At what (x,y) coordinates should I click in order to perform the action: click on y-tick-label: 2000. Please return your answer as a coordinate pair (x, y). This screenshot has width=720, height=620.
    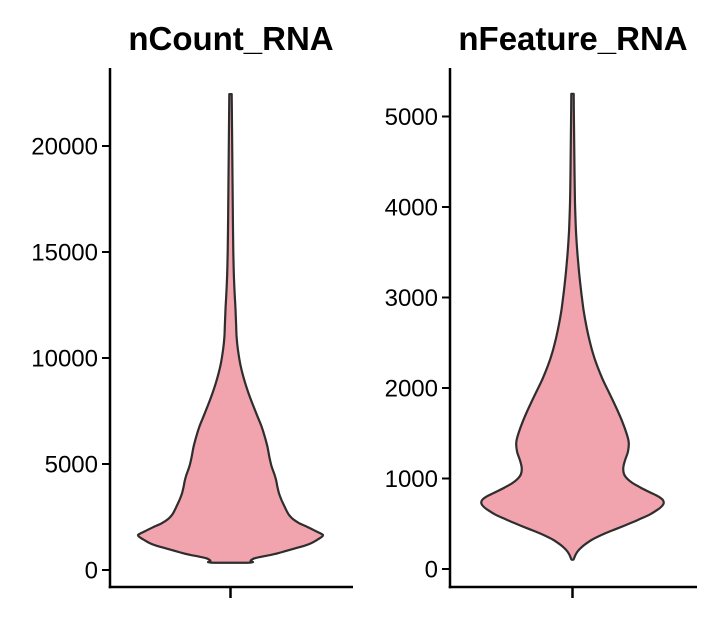
    Looking at the image, I should click on (411, 388).